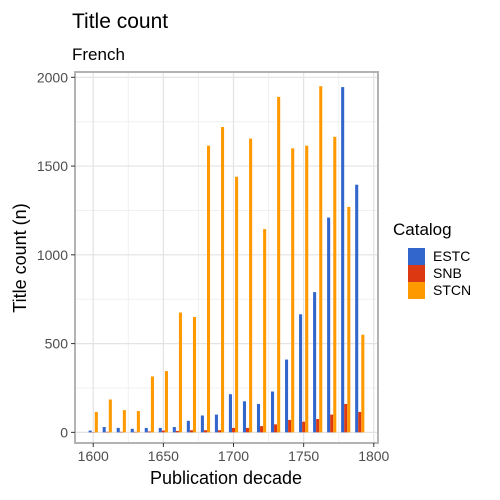 The height and width of the screenshot is (500, 500). What do you see at coordinates (52, 255) in the screenshot?
I see `y-tick-label: 1000` at bounding box center [52, 255].